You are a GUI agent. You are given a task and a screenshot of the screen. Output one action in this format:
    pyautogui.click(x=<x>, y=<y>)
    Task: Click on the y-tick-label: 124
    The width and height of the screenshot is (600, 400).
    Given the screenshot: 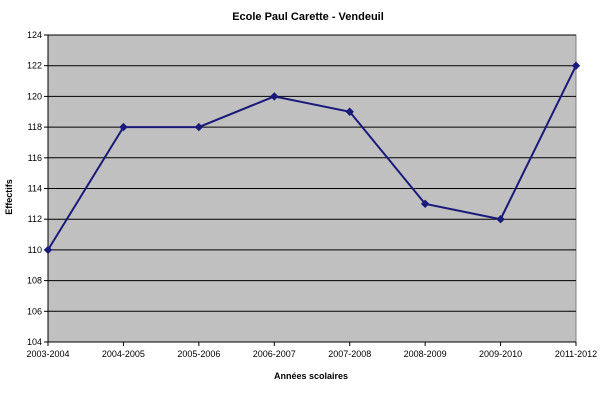 What is the action you would take?
    pyautogui.click(x=34, y=35)
    